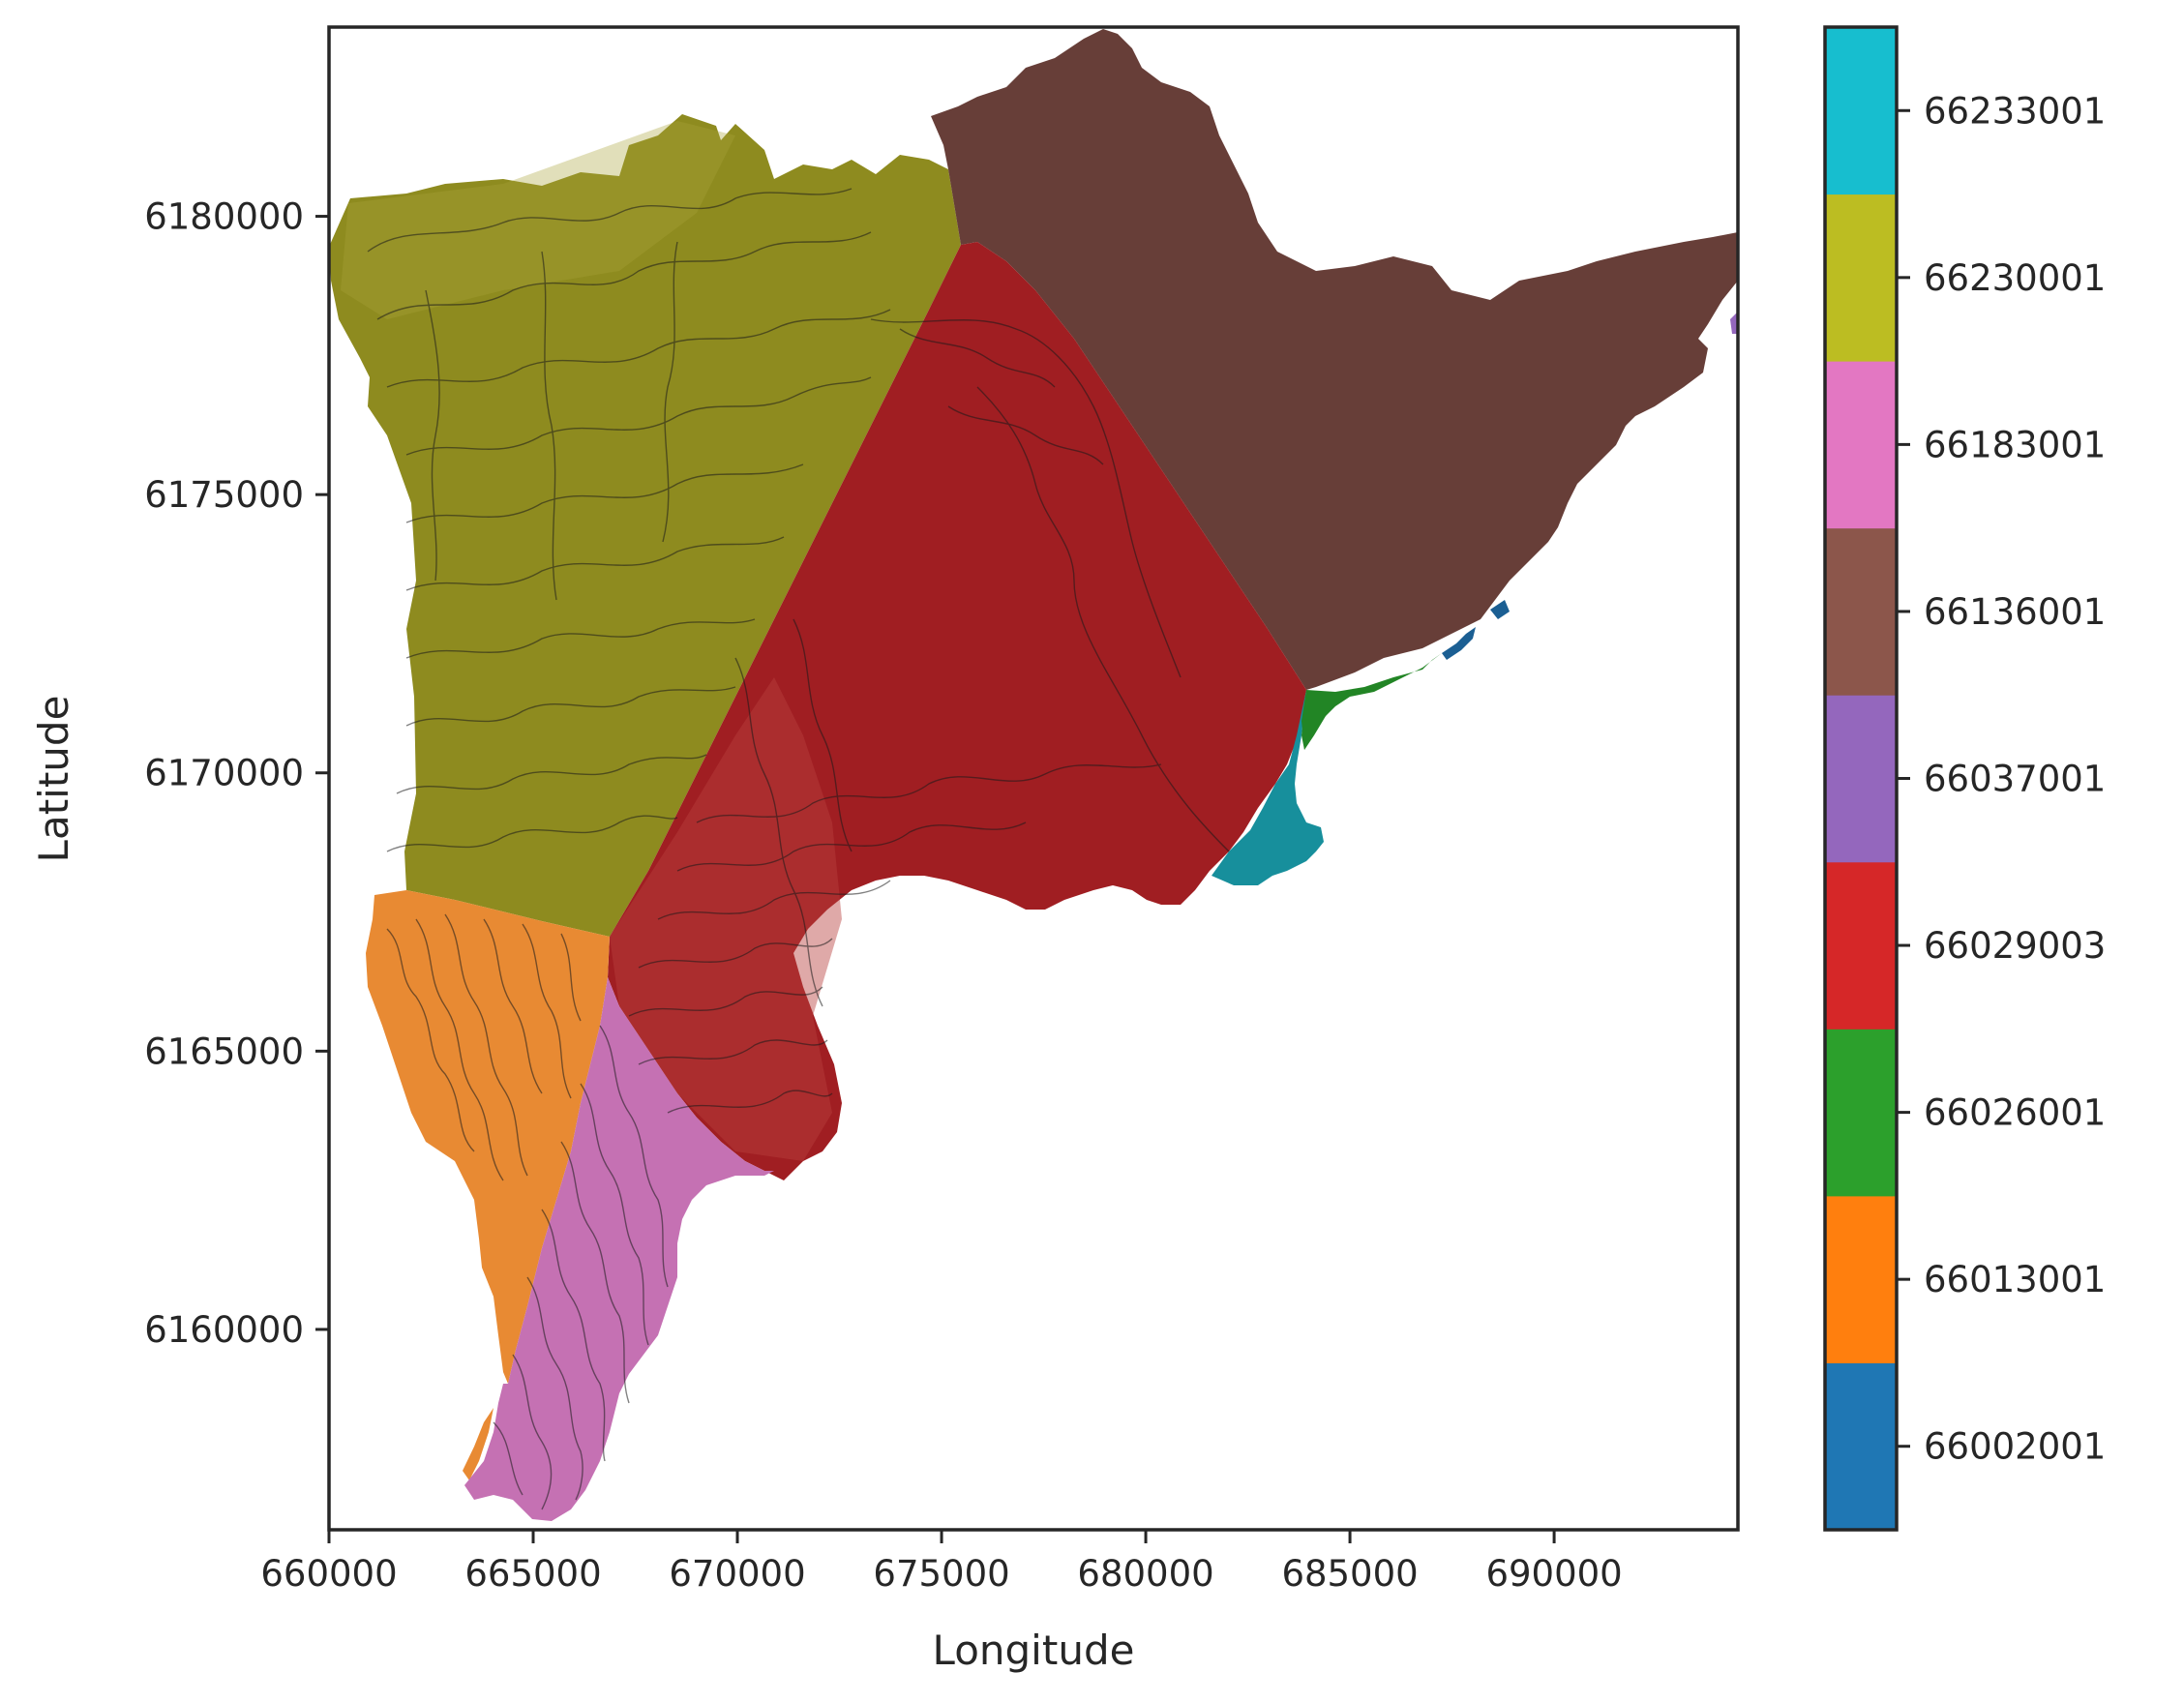  What do you see at coordinates (1145, 1574) in the screenshot?
I see `x-tick-label: 680000` at bounding box center [1145, 1574].